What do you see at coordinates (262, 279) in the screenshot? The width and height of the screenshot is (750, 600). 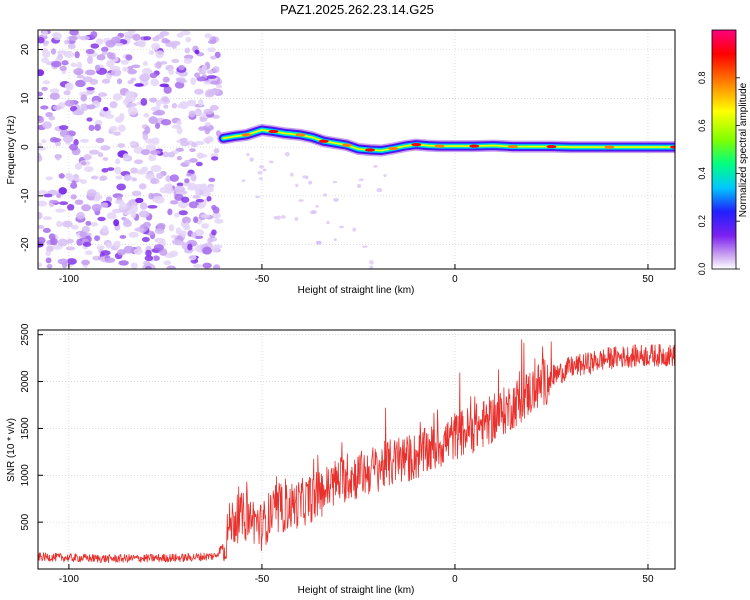 I see `spectrogram-x-tick-label: -50` at bounding box center [262, 279].